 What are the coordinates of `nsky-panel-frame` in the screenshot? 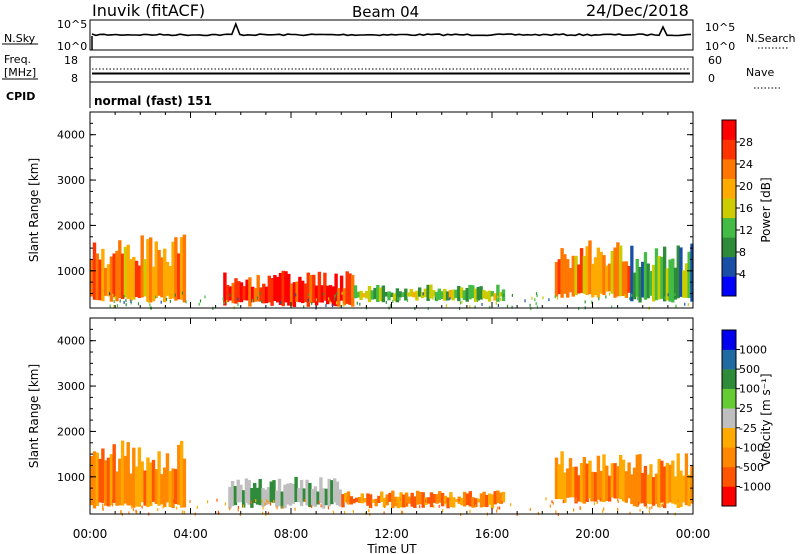 It's located at (391, 35).